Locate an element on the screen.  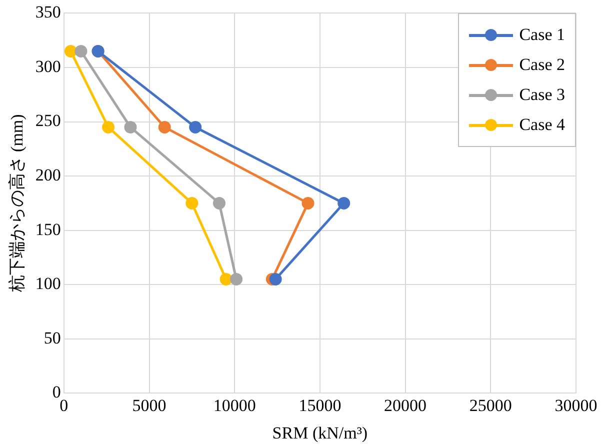
x-axis-title: SRM (kN/m³) is located at coordinates (320, 432).